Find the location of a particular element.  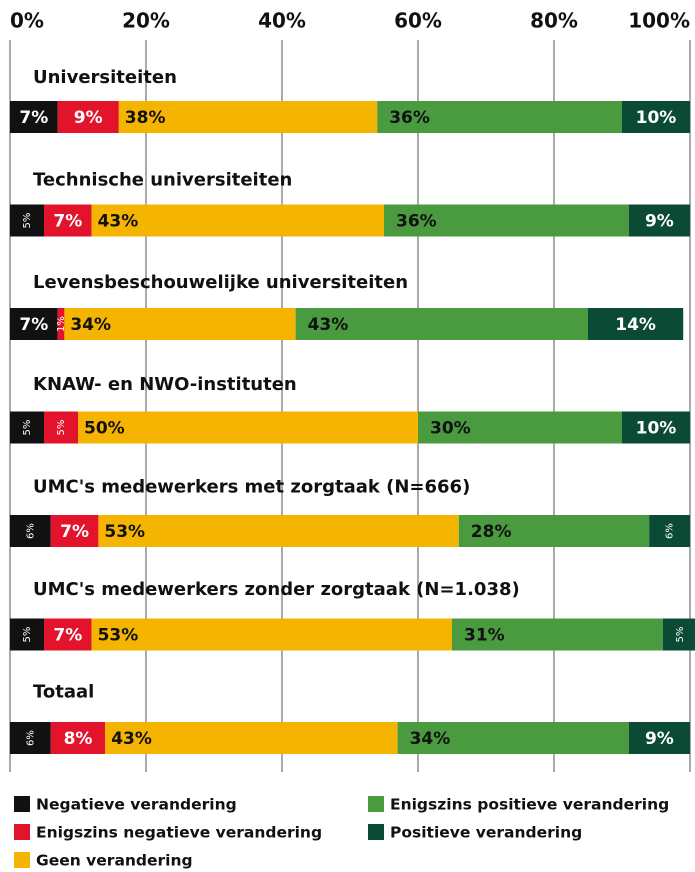

category-label: Totaal is located at coordinates (63, 691).